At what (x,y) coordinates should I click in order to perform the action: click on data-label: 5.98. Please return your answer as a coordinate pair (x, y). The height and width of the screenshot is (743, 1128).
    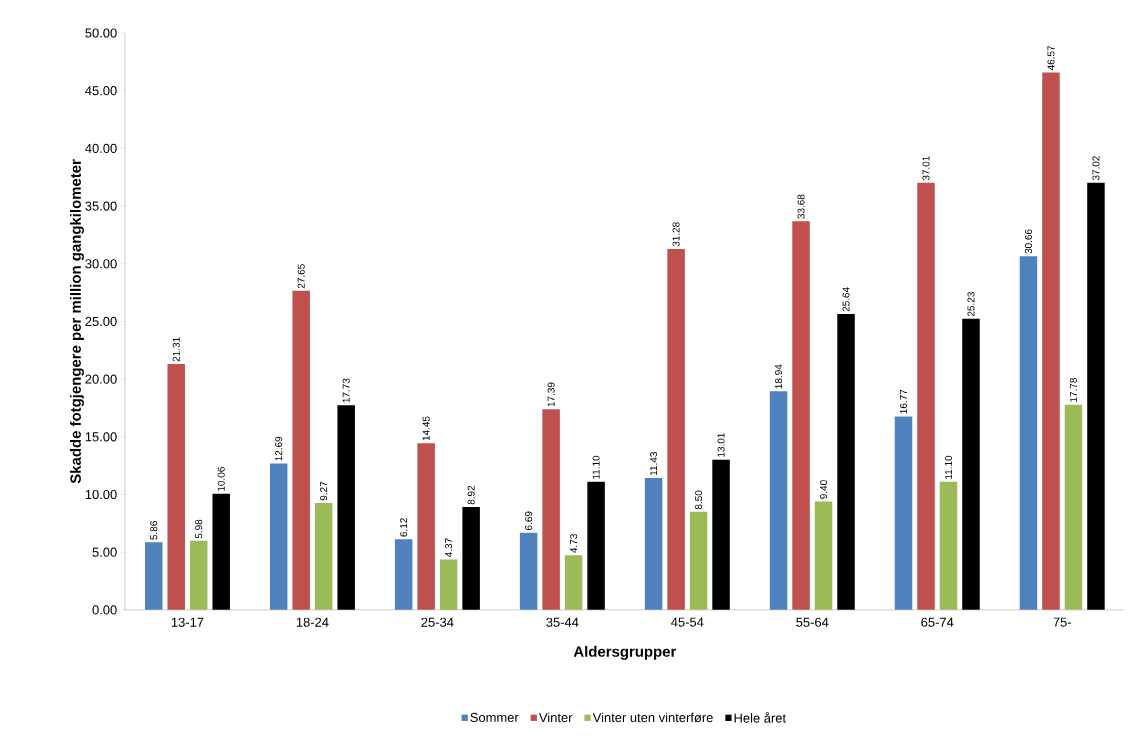
    Looking at the image, I should click on (199, 529).